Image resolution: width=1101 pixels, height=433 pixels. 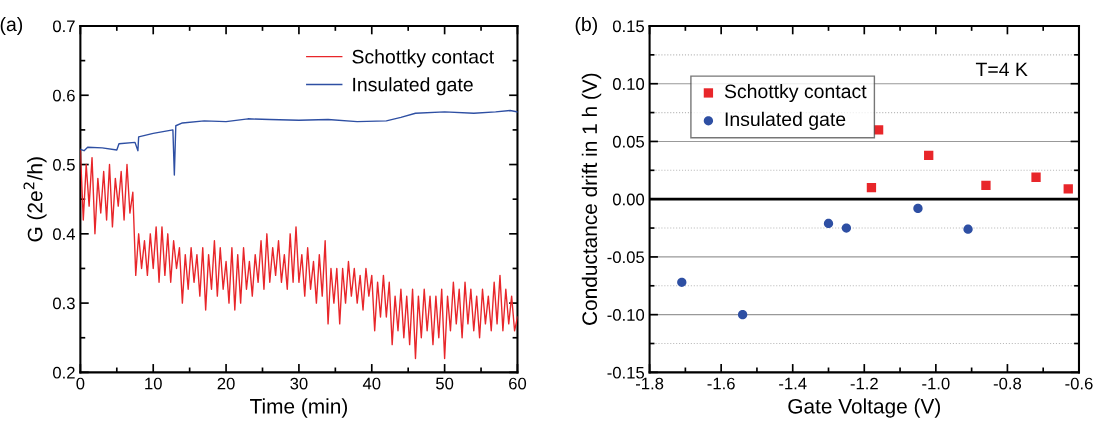 What do you see at coordinates (628, 141) in the screenshot?
I see `y-tick-label: 0.05` at bounding box center [628, 141].